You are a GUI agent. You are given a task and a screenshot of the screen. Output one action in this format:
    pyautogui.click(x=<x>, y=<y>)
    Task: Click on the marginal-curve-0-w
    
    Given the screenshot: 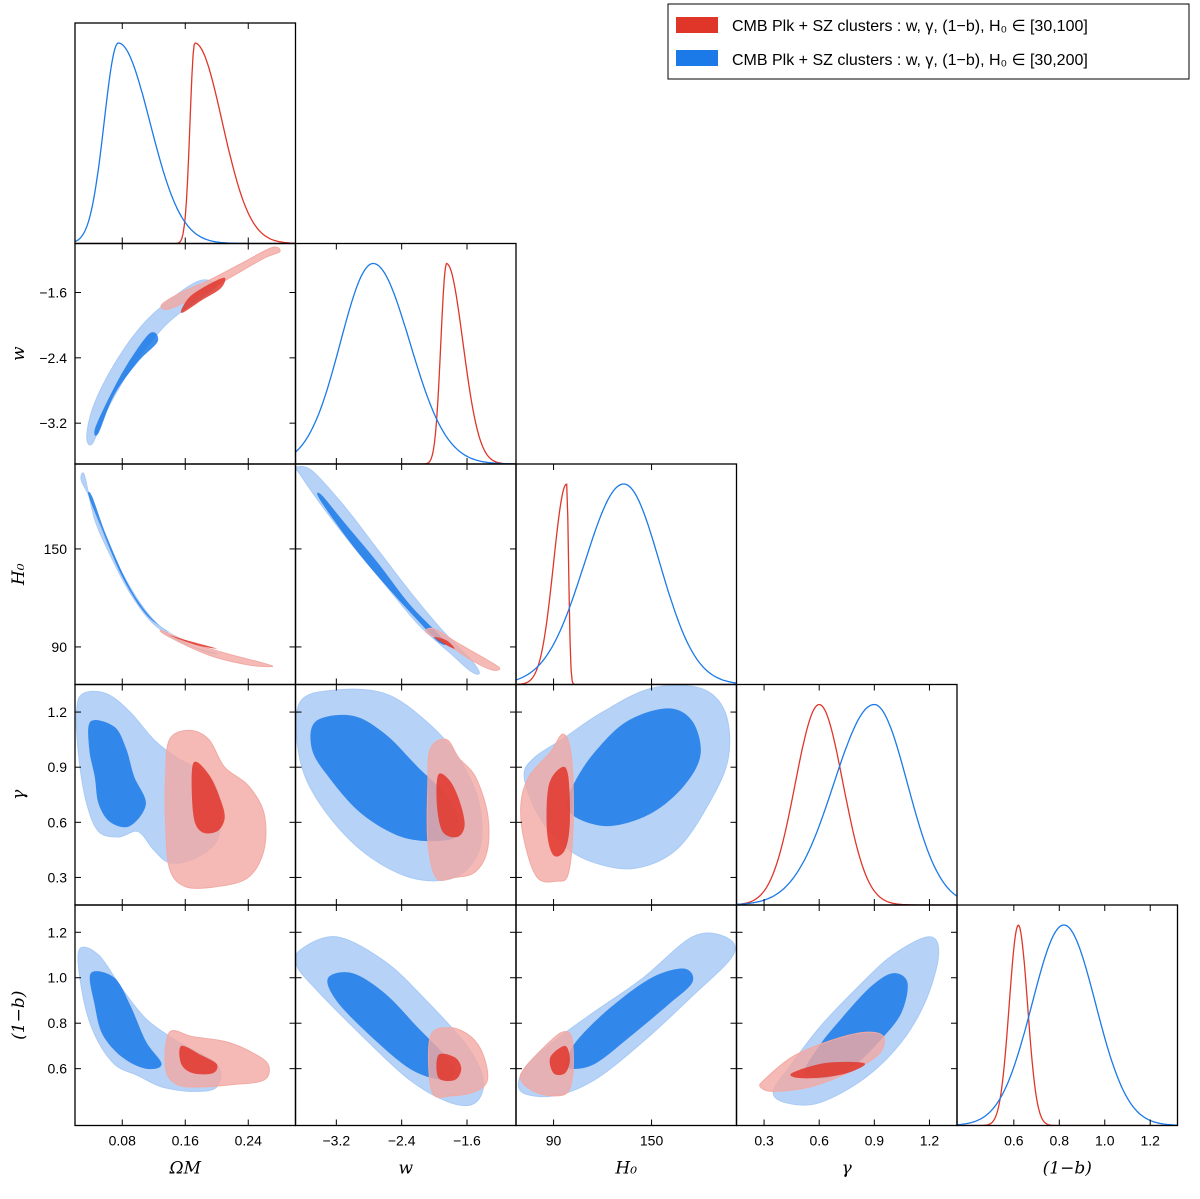 What is the action you would take?
    pyautogui.click(x=405, y=363)
    